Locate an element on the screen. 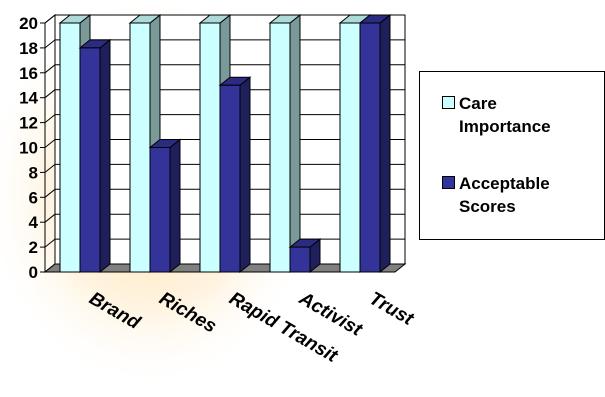  bar-acceptable-scores-brand is located at coordinates (95, 156).